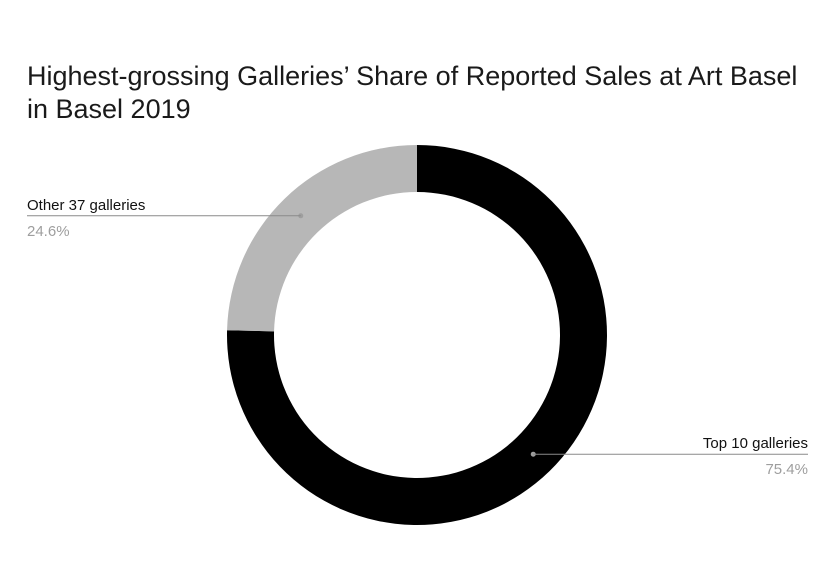  Describe the element at coordinates (755, 443) in the screenshot. I see `slice-label-top-10-galleries: Top 10 galleries` at that location.